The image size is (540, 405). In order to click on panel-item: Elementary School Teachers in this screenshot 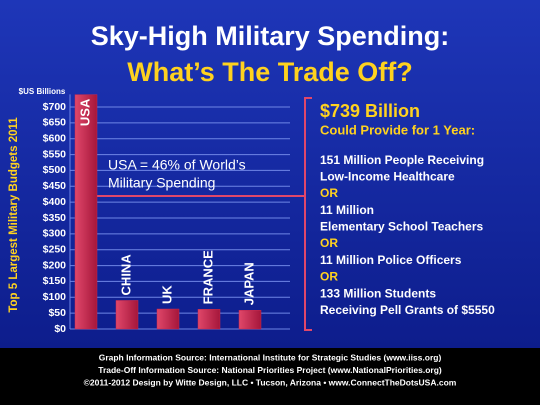, I will do `click(402, 227)`.